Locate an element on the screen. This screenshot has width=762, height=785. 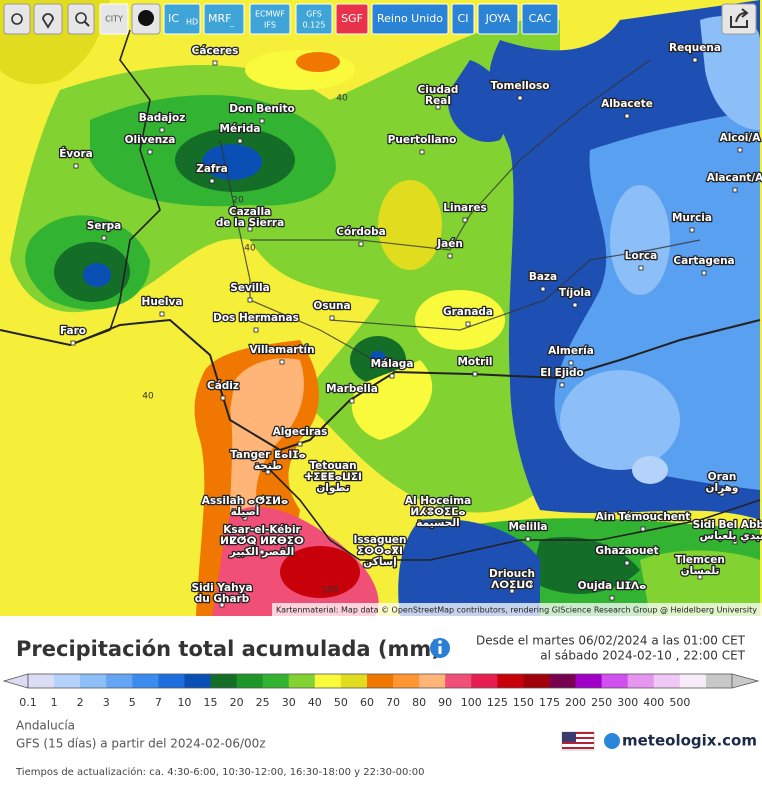
brand: meteologix.com is located at coordinates (689, 741).